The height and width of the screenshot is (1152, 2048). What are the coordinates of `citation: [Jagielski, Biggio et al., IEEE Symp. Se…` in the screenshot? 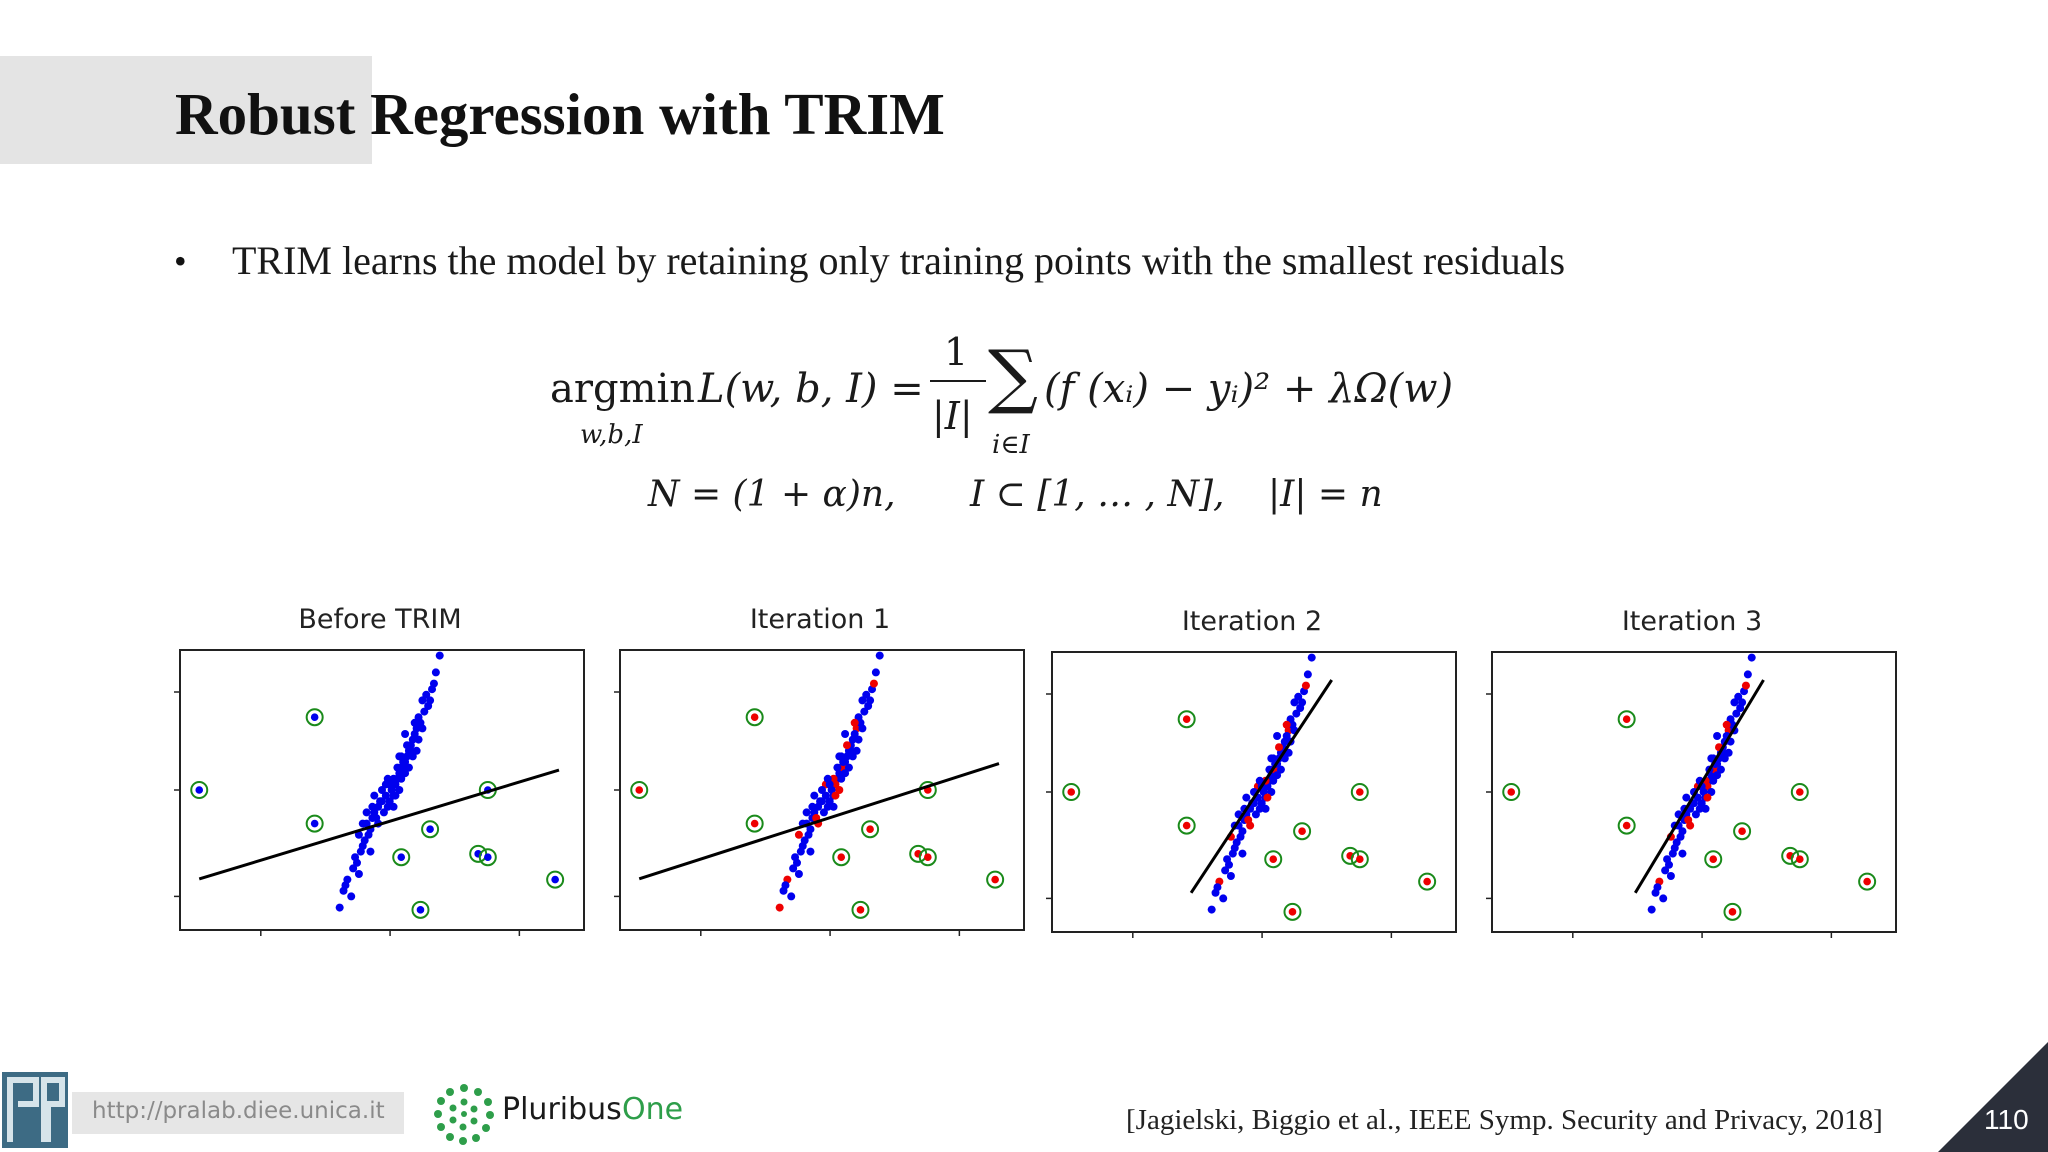 It's located at (1504, 1120).